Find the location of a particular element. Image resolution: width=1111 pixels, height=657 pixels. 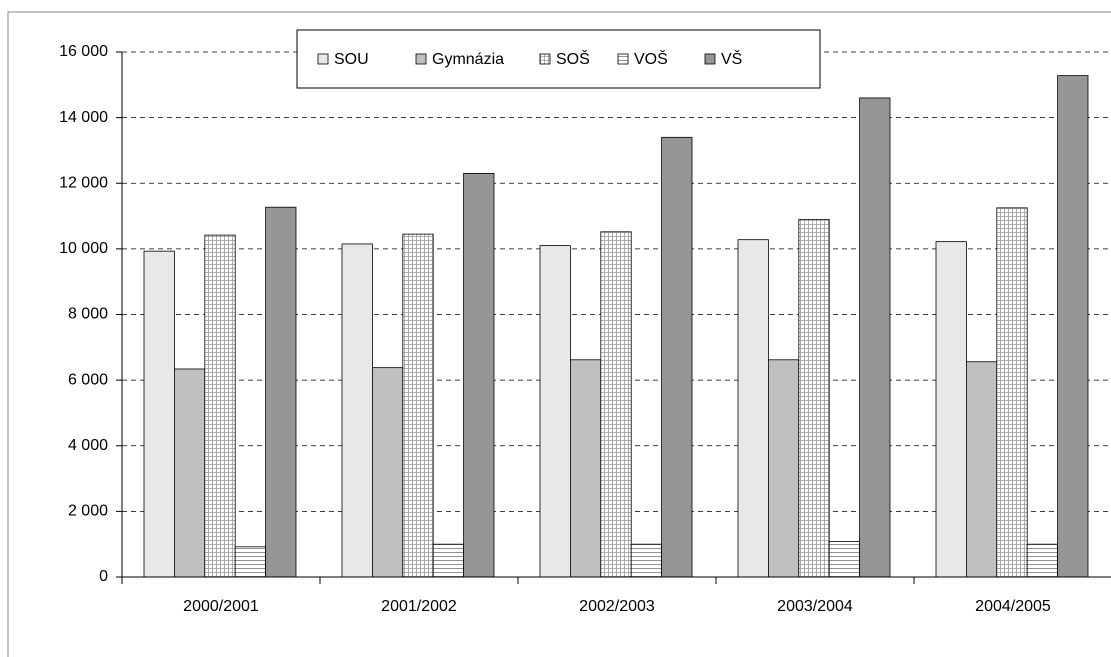

y-tick-label: 2 000 is located at coordinates (88, 511).